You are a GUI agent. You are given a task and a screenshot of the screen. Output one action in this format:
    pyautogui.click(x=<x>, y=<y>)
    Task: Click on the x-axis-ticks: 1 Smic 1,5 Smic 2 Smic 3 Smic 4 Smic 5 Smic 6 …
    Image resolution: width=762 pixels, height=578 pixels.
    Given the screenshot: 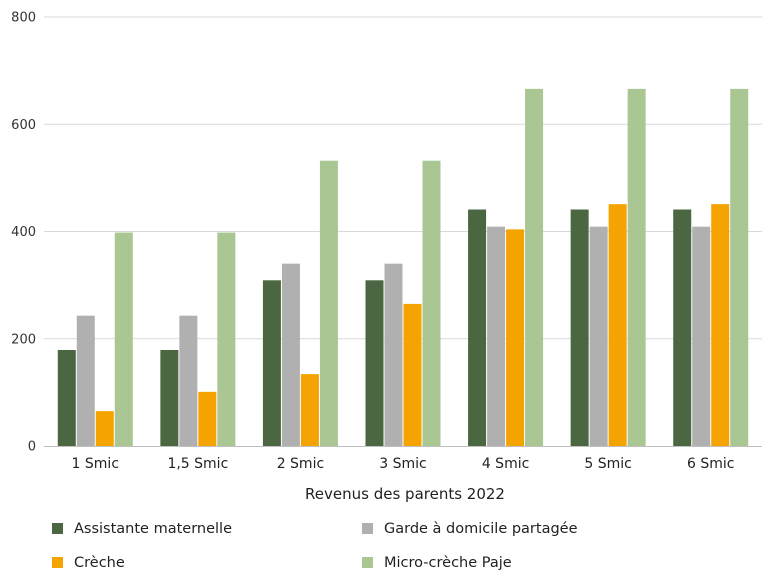 What is the action you would take?
    pyautogui.click(x=403, y=464)
    